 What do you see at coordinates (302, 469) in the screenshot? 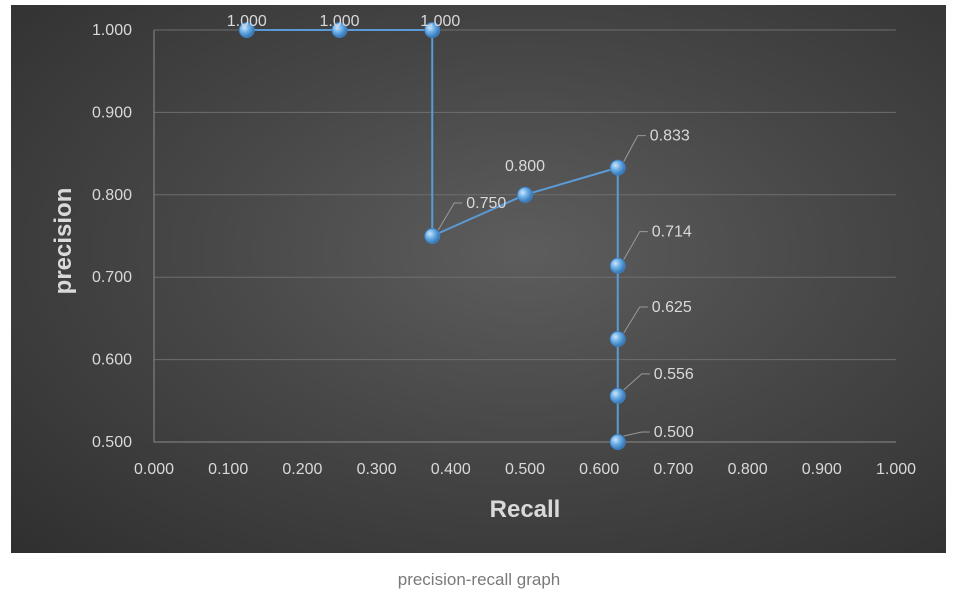
I see `x-tick-label: 0.200` at bounding box center [302, 469].